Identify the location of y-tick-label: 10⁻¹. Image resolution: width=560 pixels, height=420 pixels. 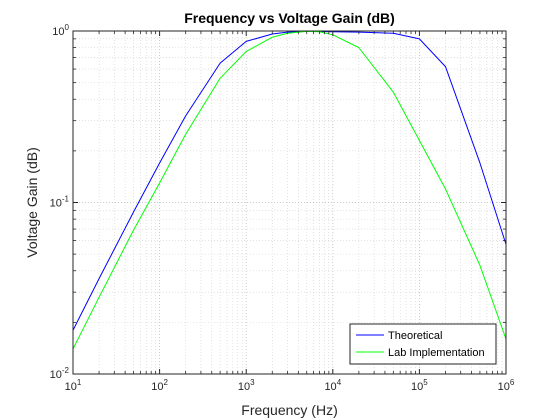
(60, 202).